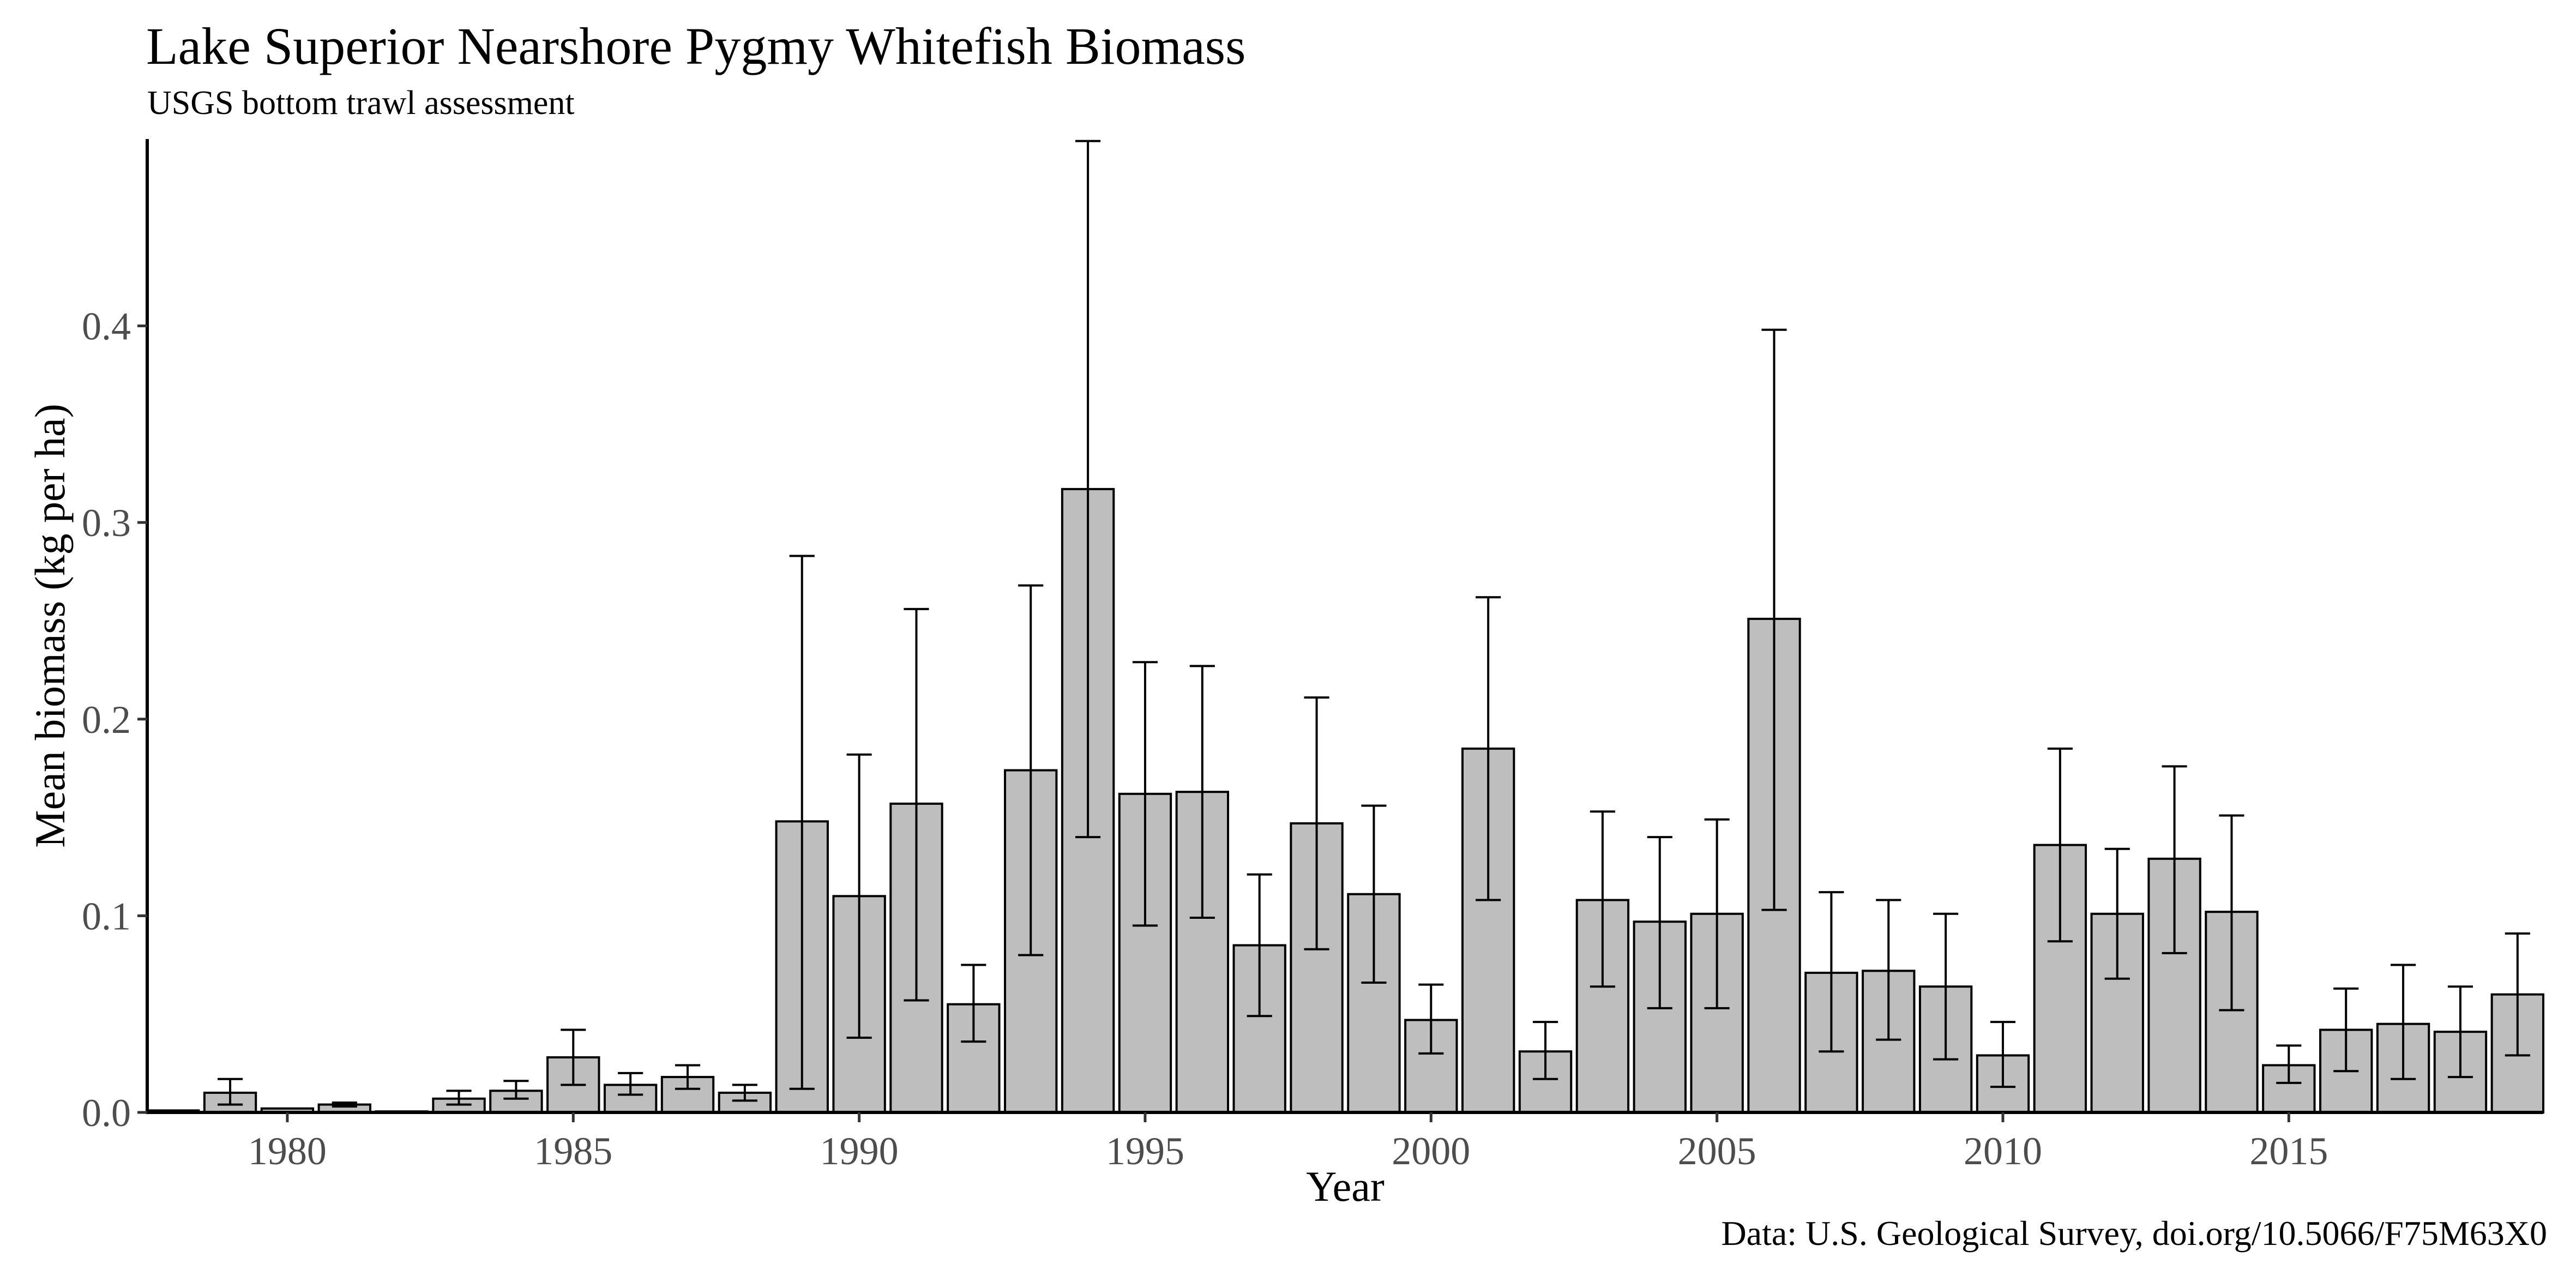  What do you see at coordinates (1431, 1019) in the screenshot?
I see `error-bar-2000` at bounding box center [1431, 1019].